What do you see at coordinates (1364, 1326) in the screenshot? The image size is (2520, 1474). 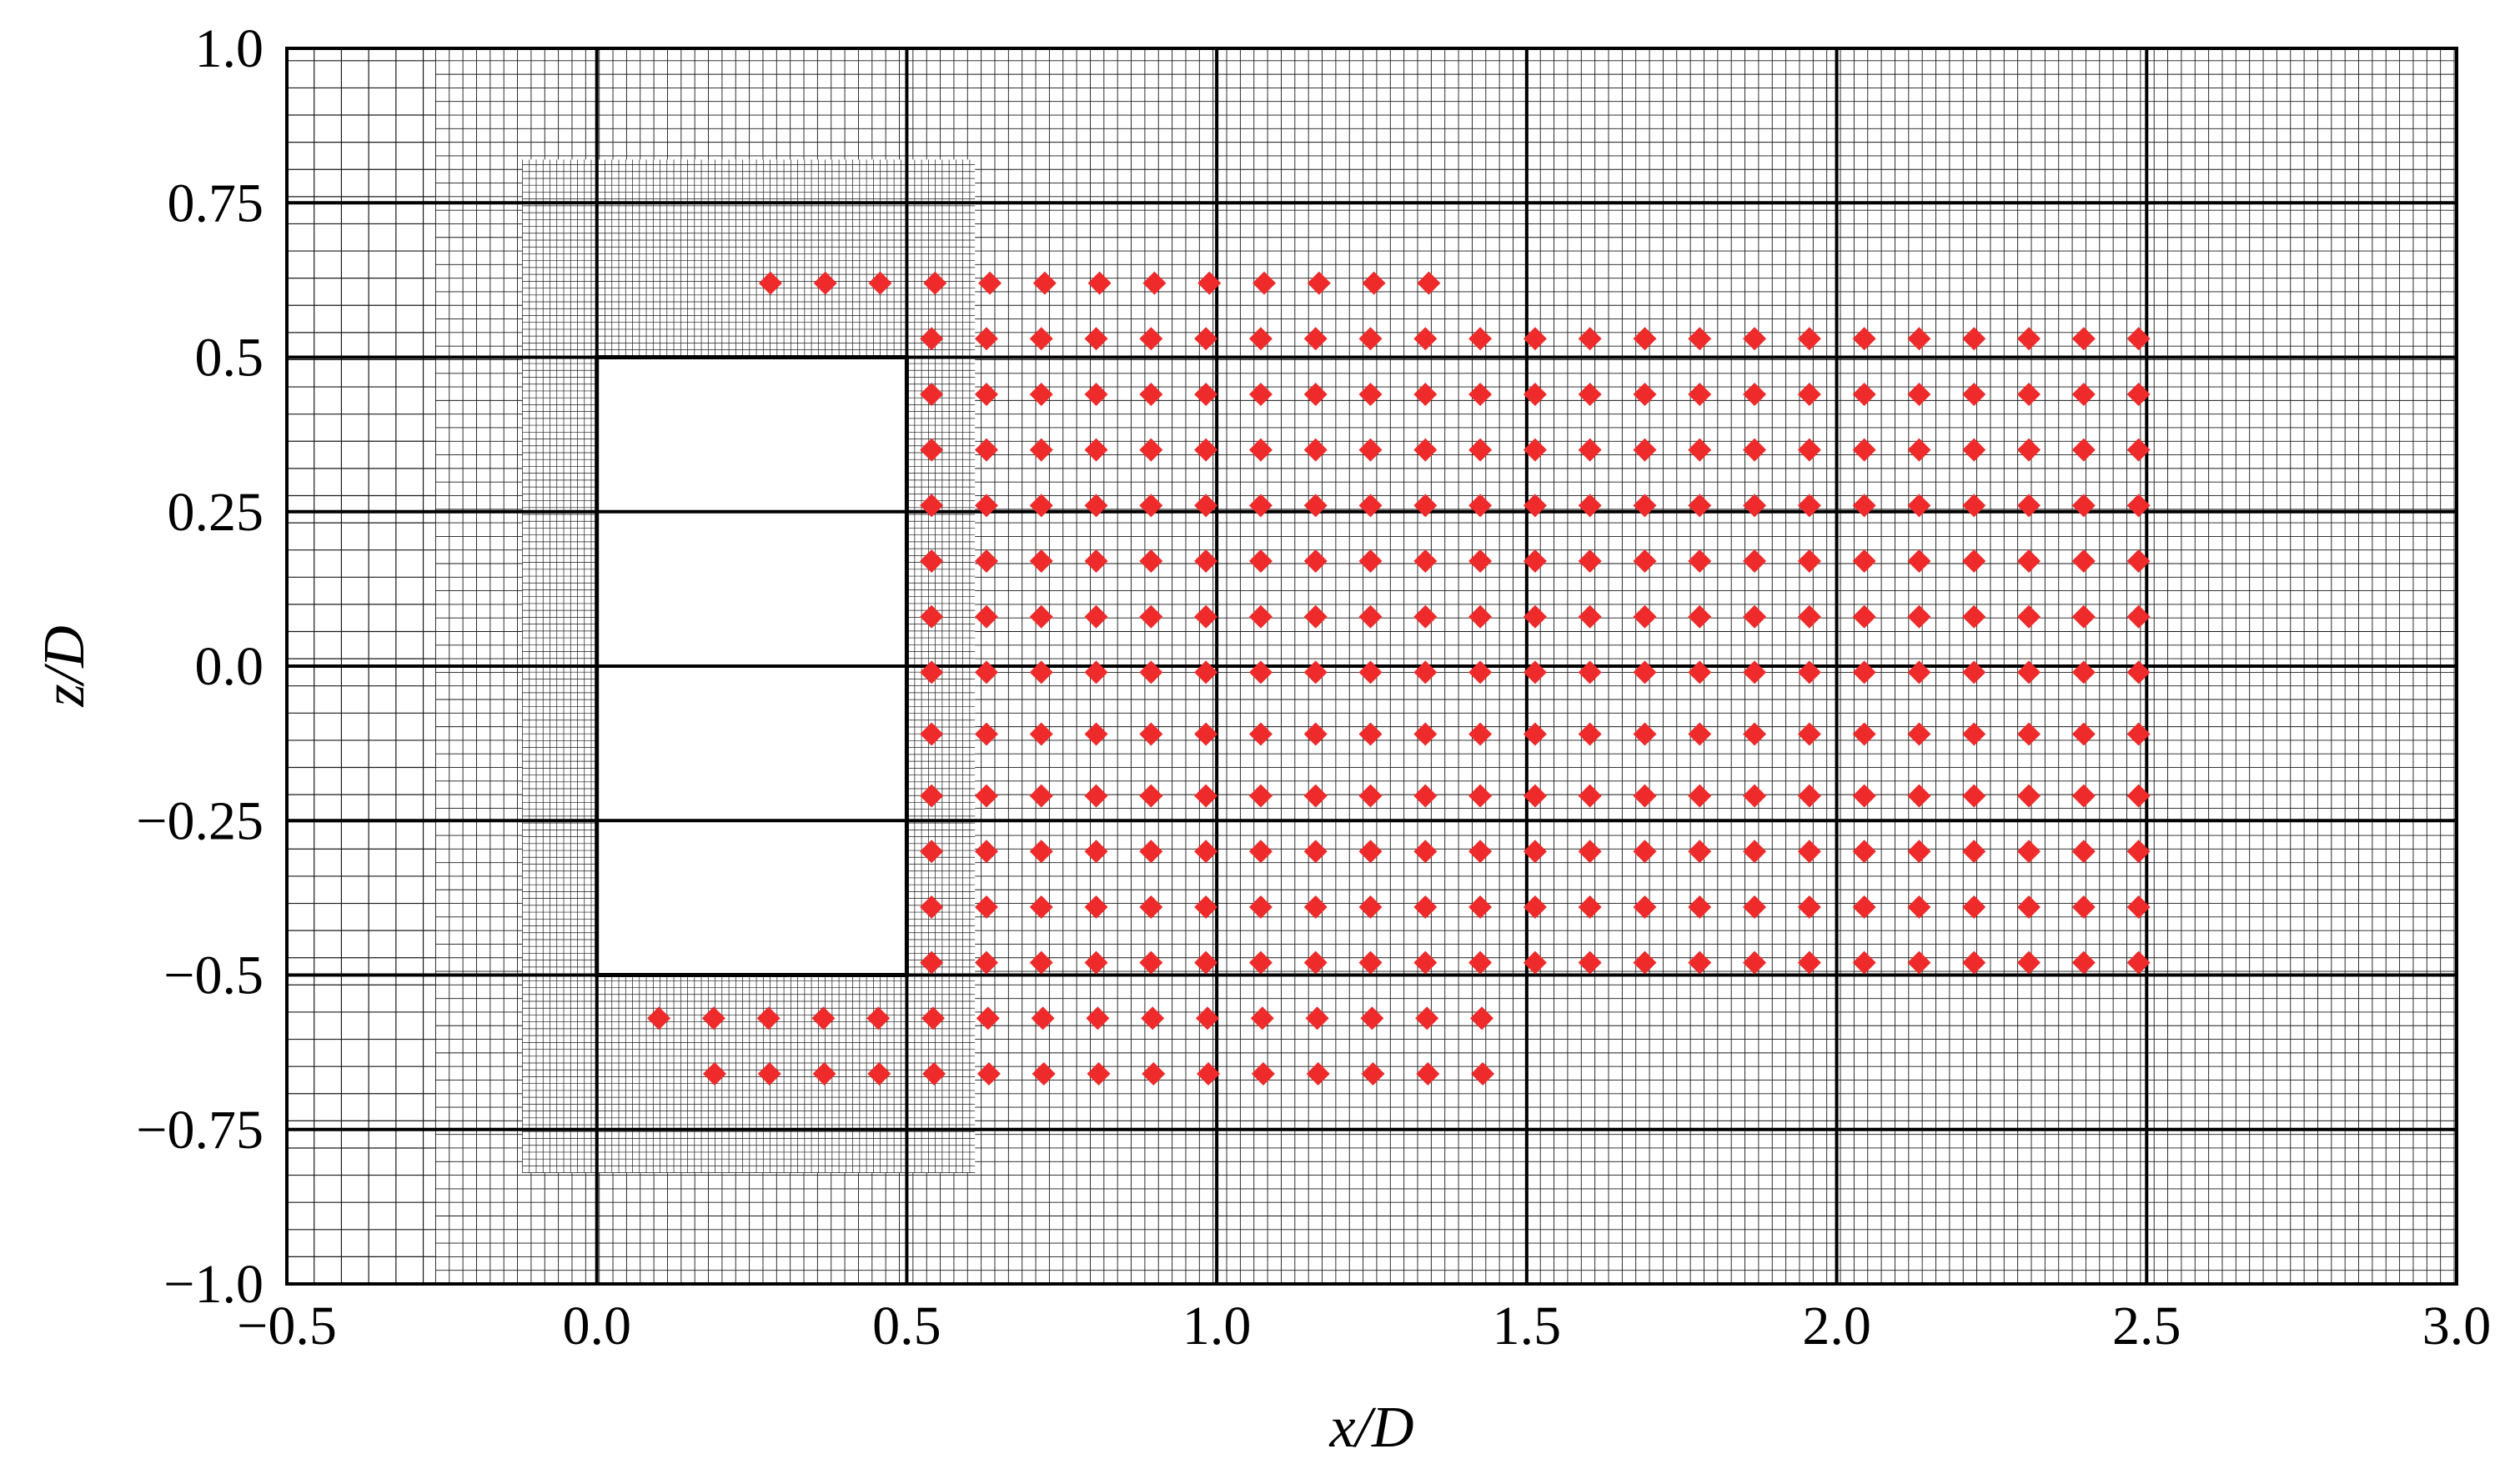 I see `x-tick-labels: −0.5 0.0 0.5 1.0 1.5 2.0 2.5 3.0` at bounding box center [1364, 1326].